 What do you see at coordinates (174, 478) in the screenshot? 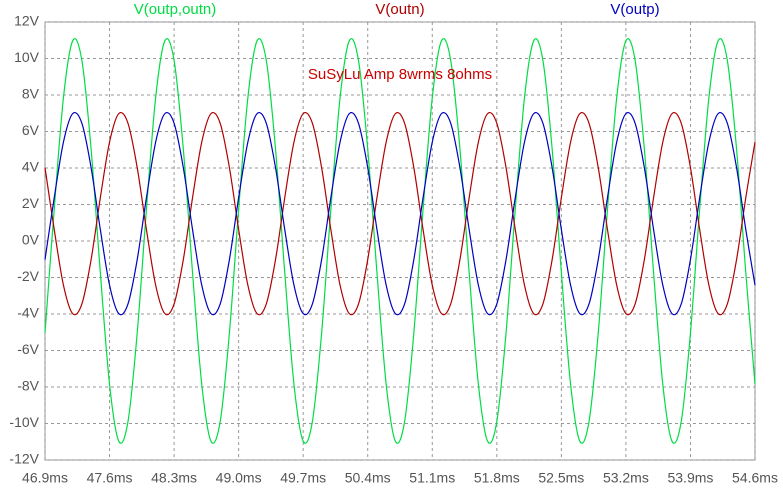
I see `x-tick-label: 48.3ms` at bounding box center [174, 478].